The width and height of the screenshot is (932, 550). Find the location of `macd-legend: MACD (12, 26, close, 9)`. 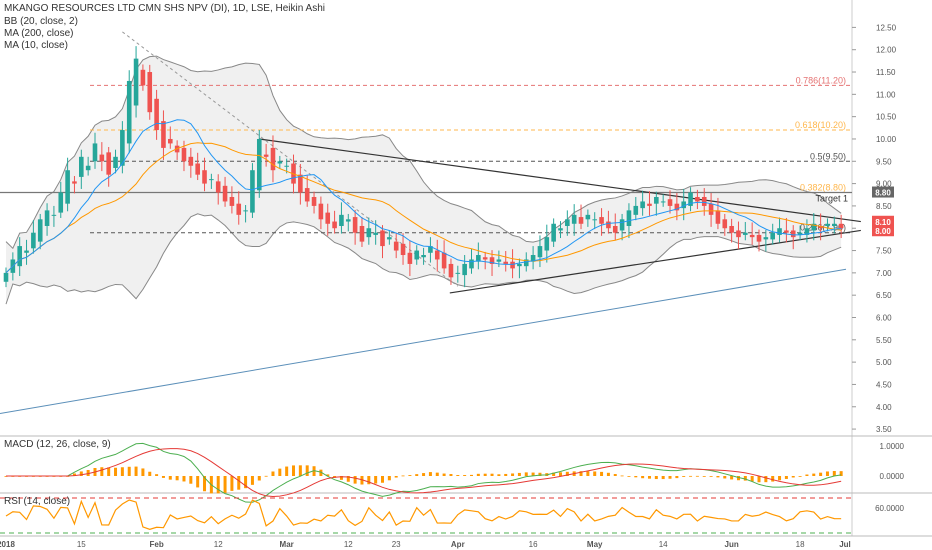

macd-legend: MACD (12, 26, close, 9) is located at coordinates (57, 444).